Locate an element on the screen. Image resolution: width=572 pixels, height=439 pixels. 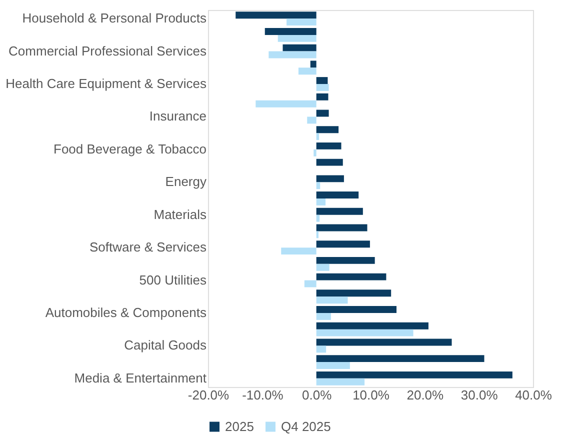
y-tick-label: Insurance is located at coordinates (177, 116).